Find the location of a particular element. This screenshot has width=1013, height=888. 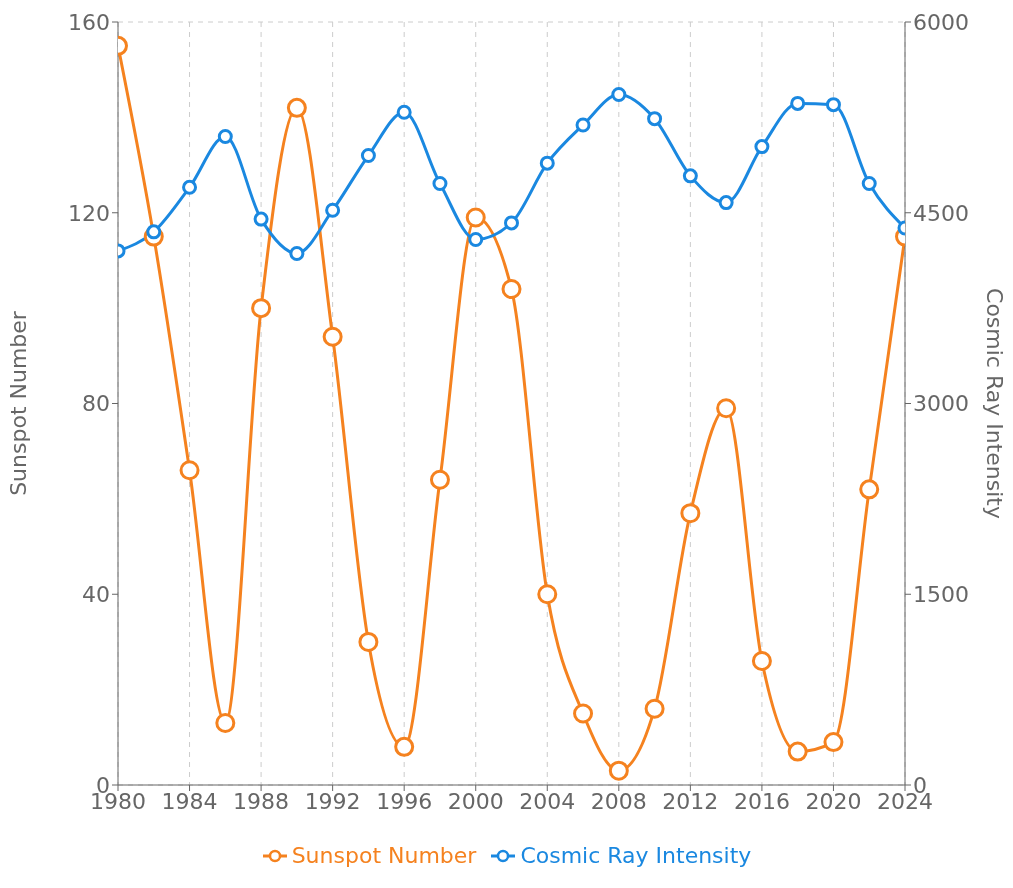

y-tick-label: 160 is located at coordinates (89, 22).